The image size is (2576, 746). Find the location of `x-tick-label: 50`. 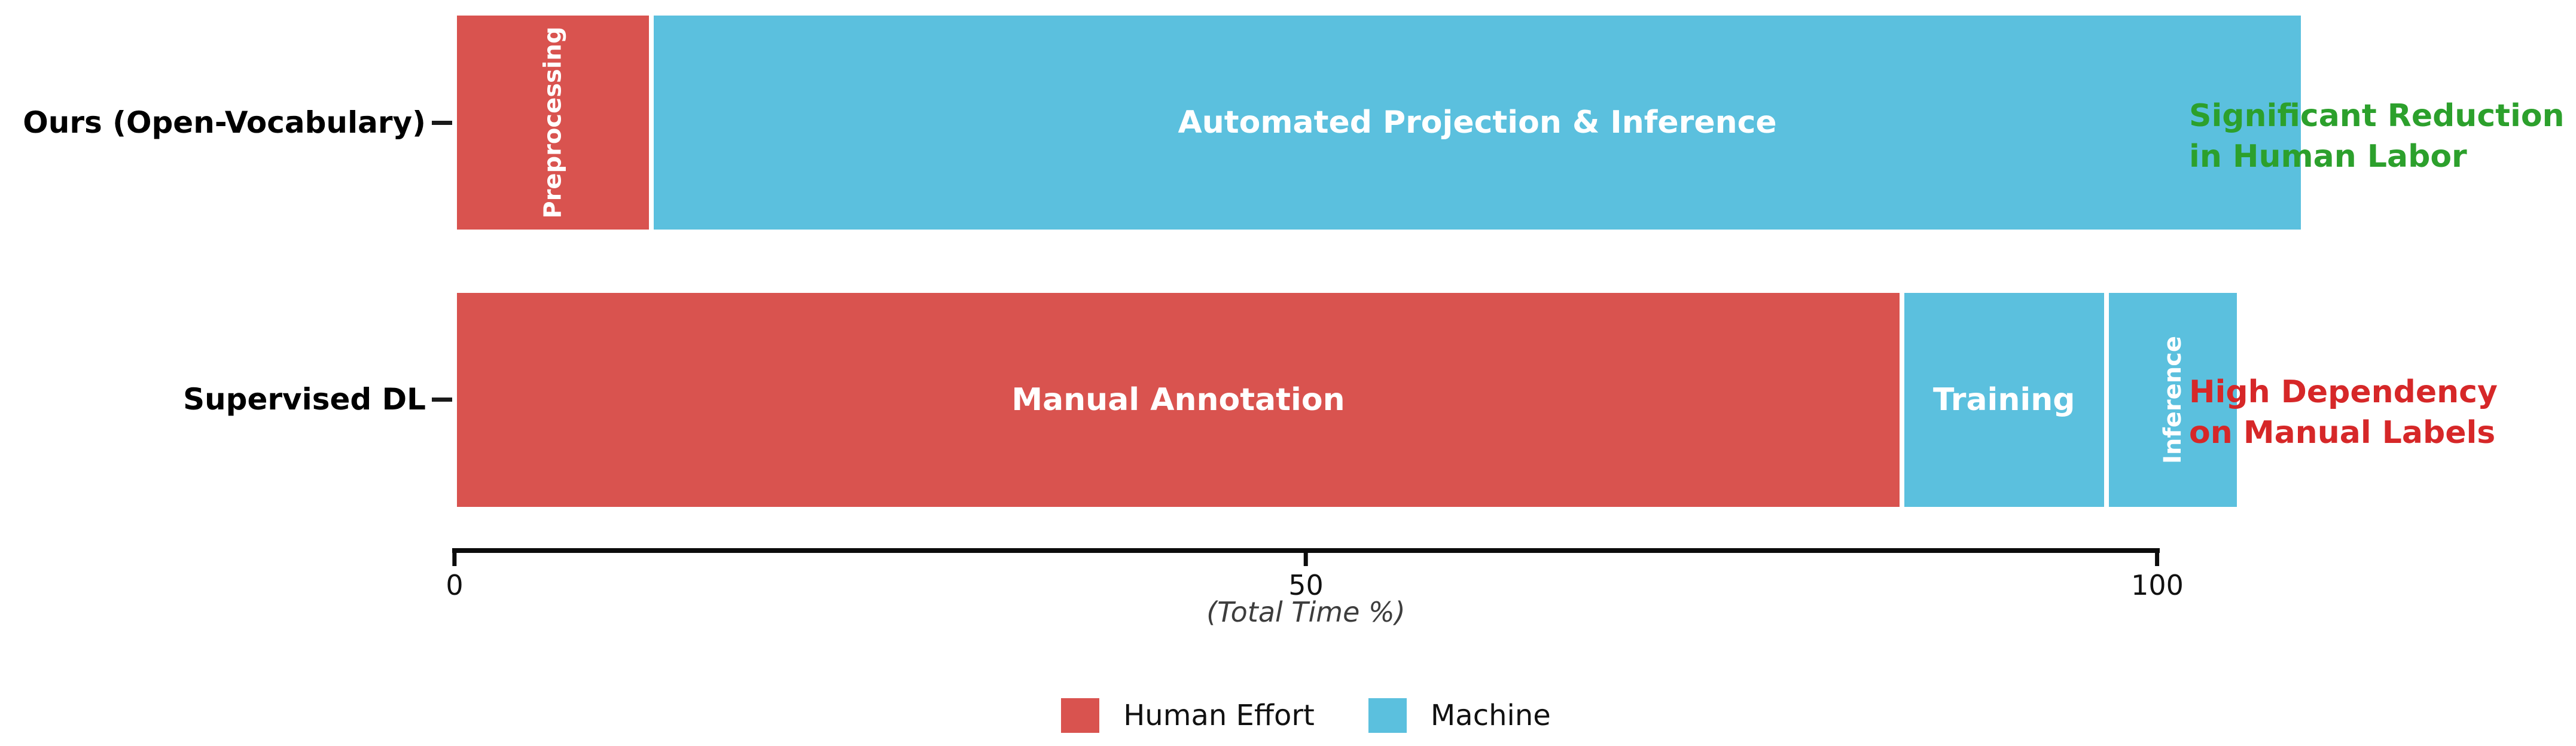

x-tick-label: 50 is located at coordinates (1306, 585).